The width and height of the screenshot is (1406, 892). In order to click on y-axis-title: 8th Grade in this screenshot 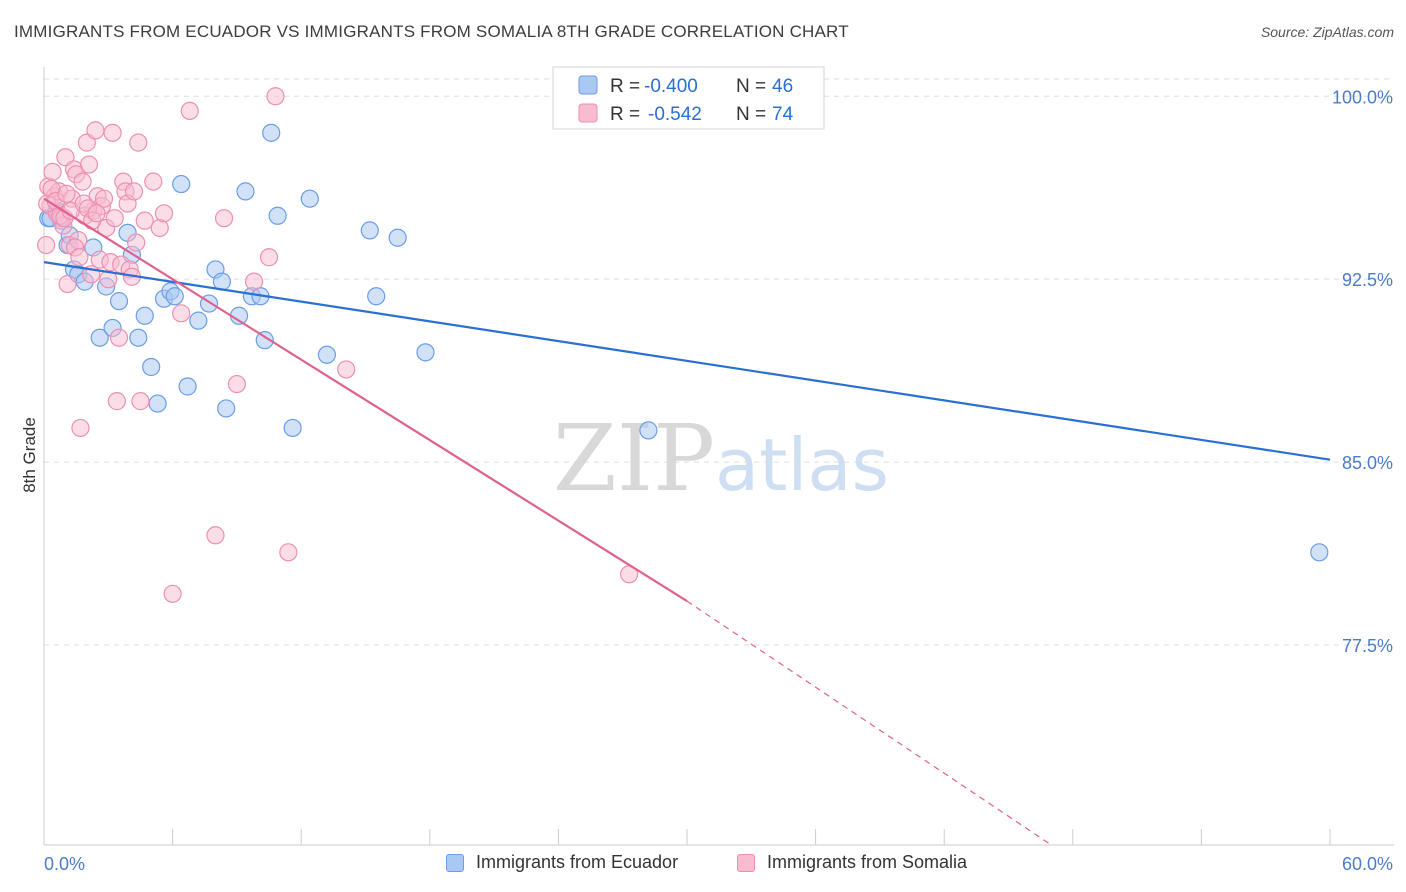, I will do `click(29, 455)`.